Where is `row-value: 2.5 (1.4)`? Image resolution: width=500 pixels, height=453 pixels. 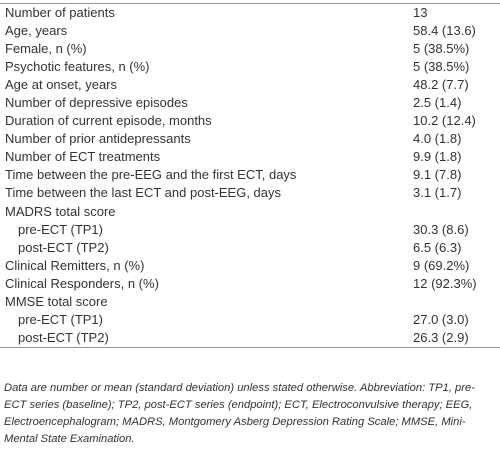 row-value: 2.5 (1.4) is located at coordinates (437, 103).